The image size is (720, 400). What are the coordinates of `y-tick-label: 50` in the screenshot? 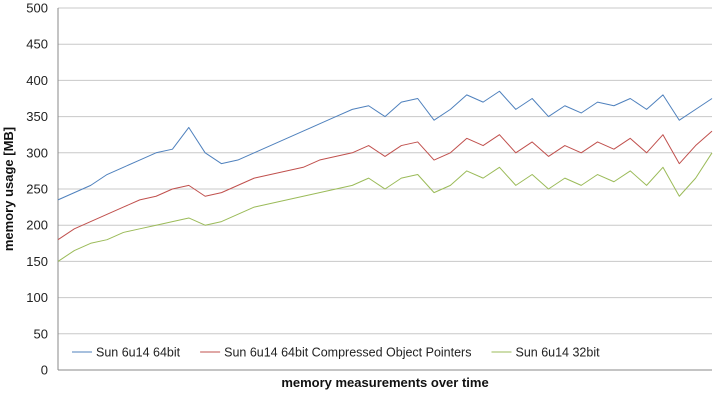 It's located at (41, 333).